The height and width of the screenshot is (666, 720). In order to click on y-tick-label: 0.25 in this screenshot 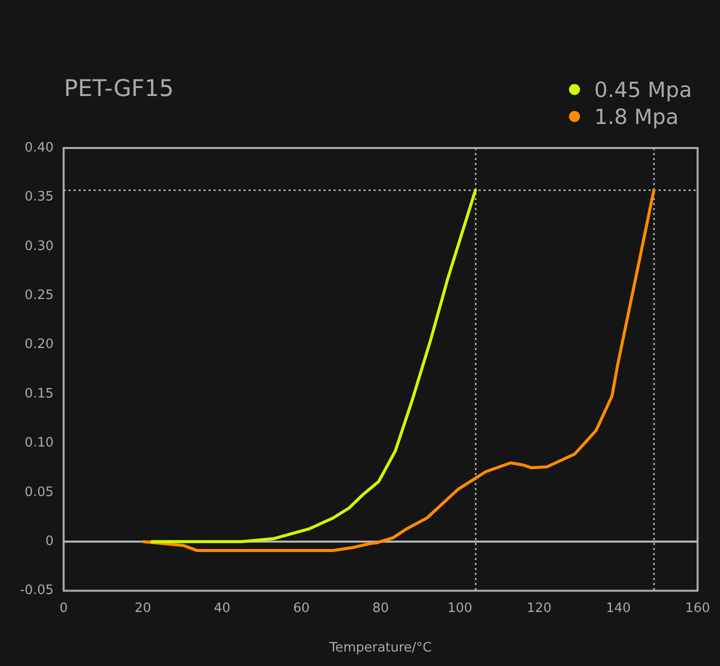, I will do `click(39, 295)`.